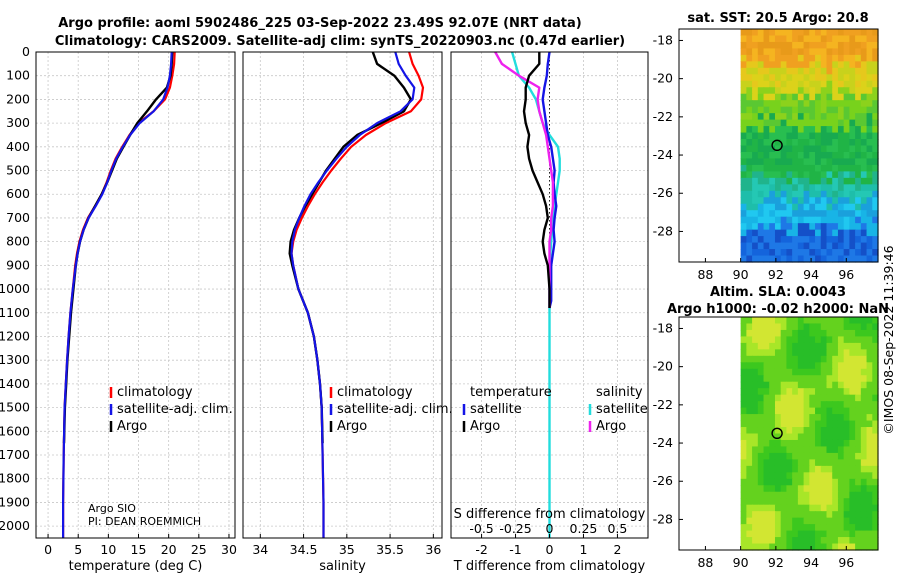 The image size is (900, 580). What do you see at coordinates (18, 98) in the screenshot?
I see `depth-tick-label: 200` at bounding box center [18, 98].